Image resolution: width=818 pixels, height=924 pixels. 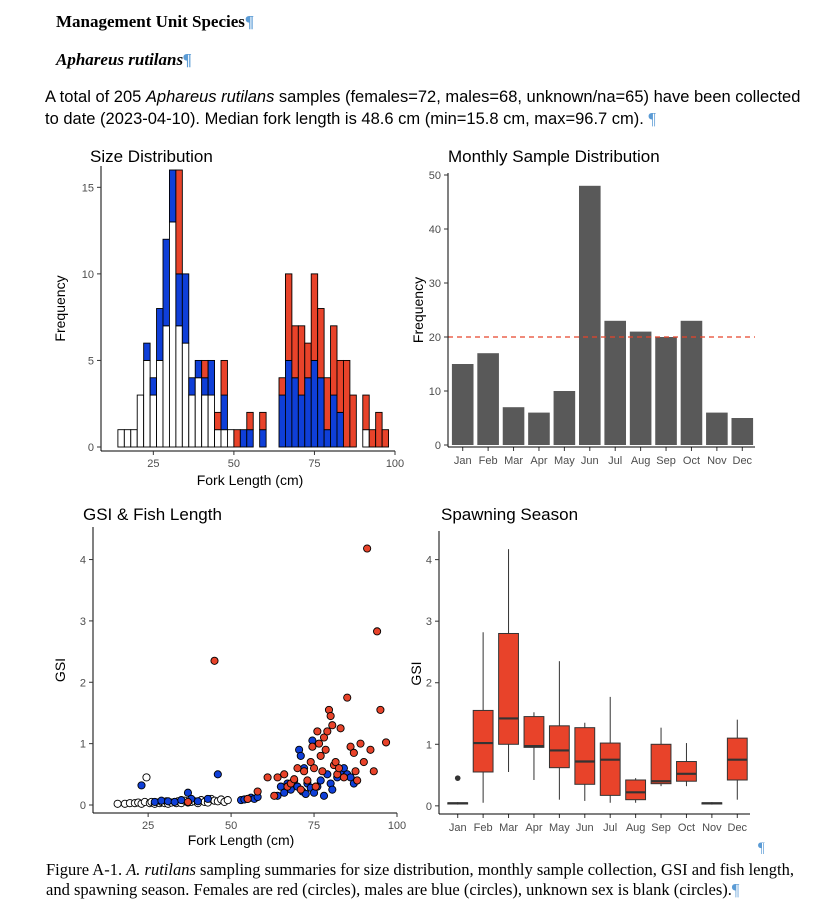 I want to click on x-tick-label: Aug, so click(x=641, y=461).